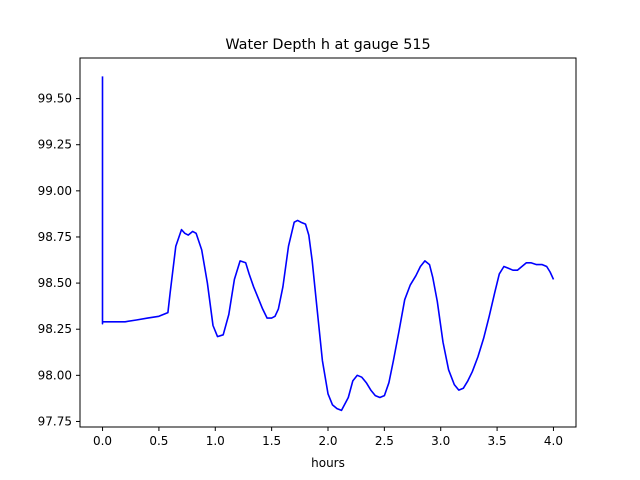 Image resolution: width=640 pixels, height=480 pixels. What do you see at coordinates (384, 441) in the screenshot?
I see `x-tick-label: 2.5` at bounding box center [384, 441].